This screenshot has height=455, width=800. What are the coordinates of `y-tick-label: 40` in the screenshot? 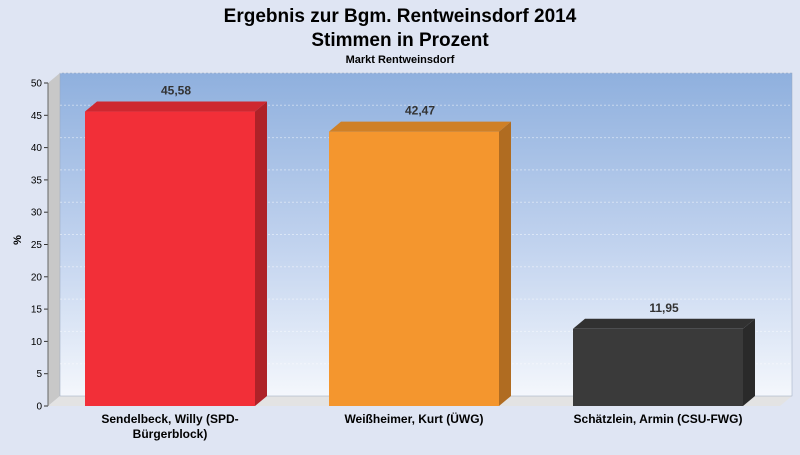 It's located at (37, 148).